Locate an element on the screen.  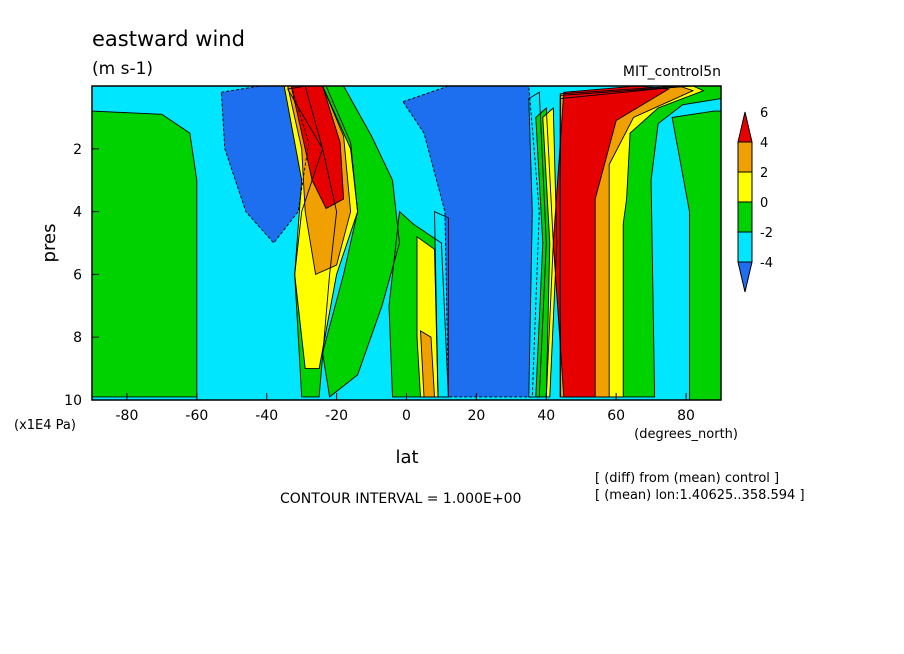
y-tick-label: 6 is located at coordinates (77, 275).